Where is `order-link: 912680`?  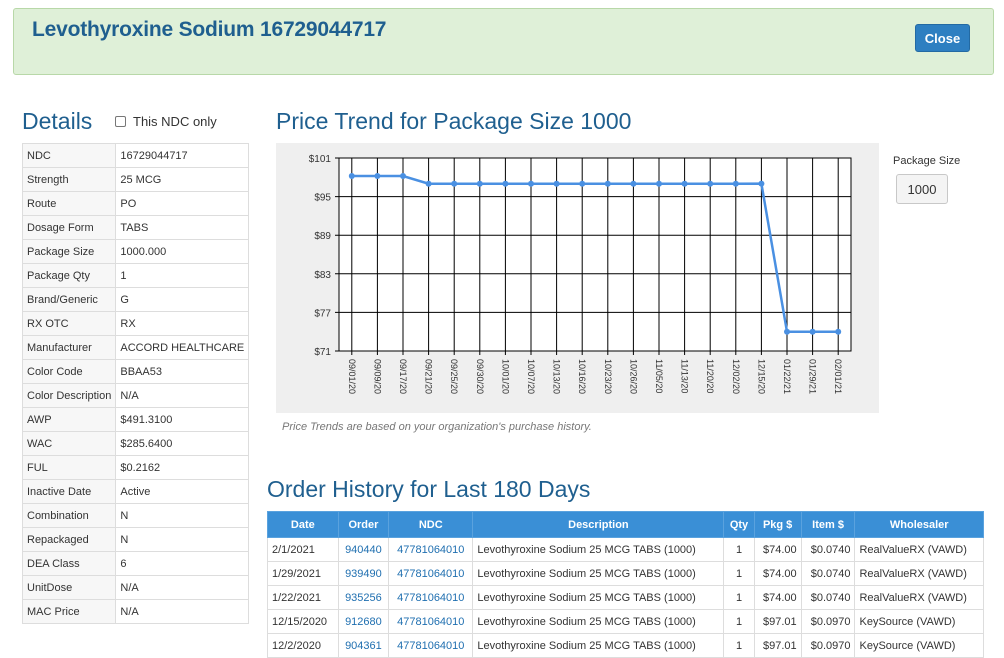
order-link: 912680 is located at coordinates (363, 621).